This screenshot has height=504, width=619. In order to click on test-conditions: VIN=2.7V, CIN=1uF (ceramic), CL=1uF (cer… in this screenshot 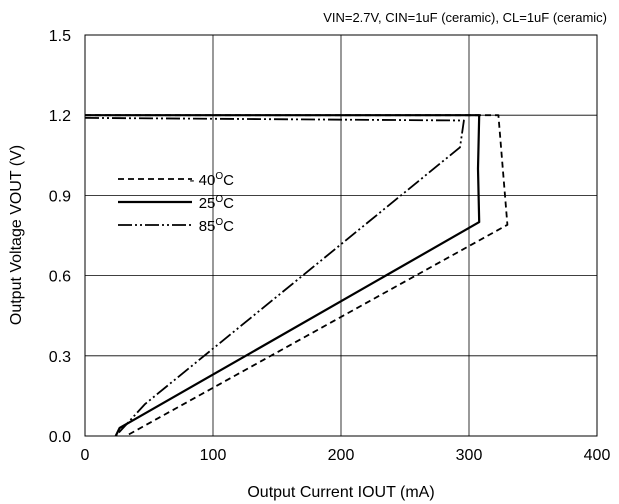, I will do `click(465, 17)`.